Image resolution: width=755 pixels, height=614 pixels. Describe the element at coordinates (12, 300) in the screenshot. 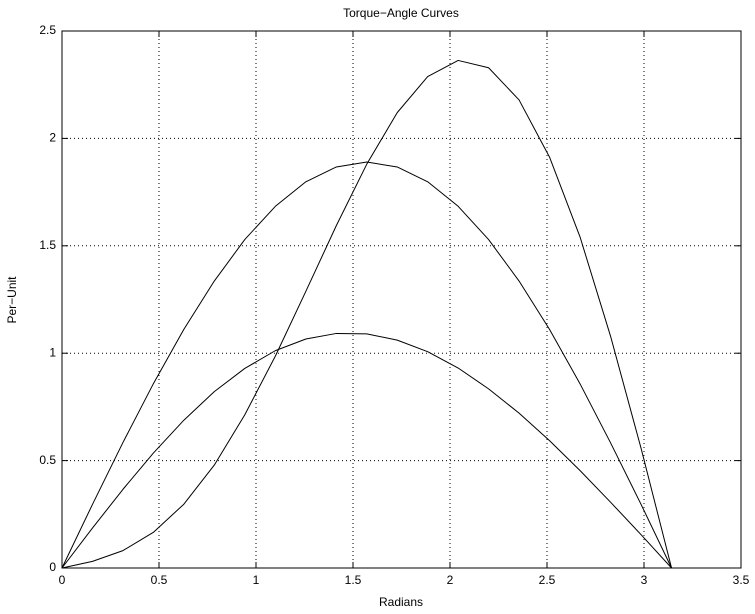

I see `y-axis-label: Per−Unit` at that location.